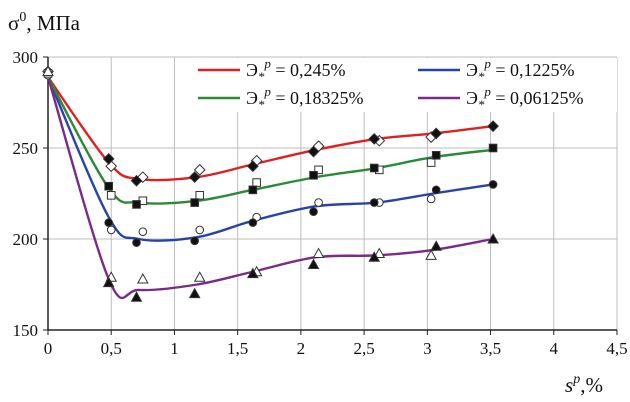 This screenshot has width=630, height=402. What do you see at coordinates (174, 348) in the screenshot?
I see `x-tick-label: 1` at bounding box center [174, 348].